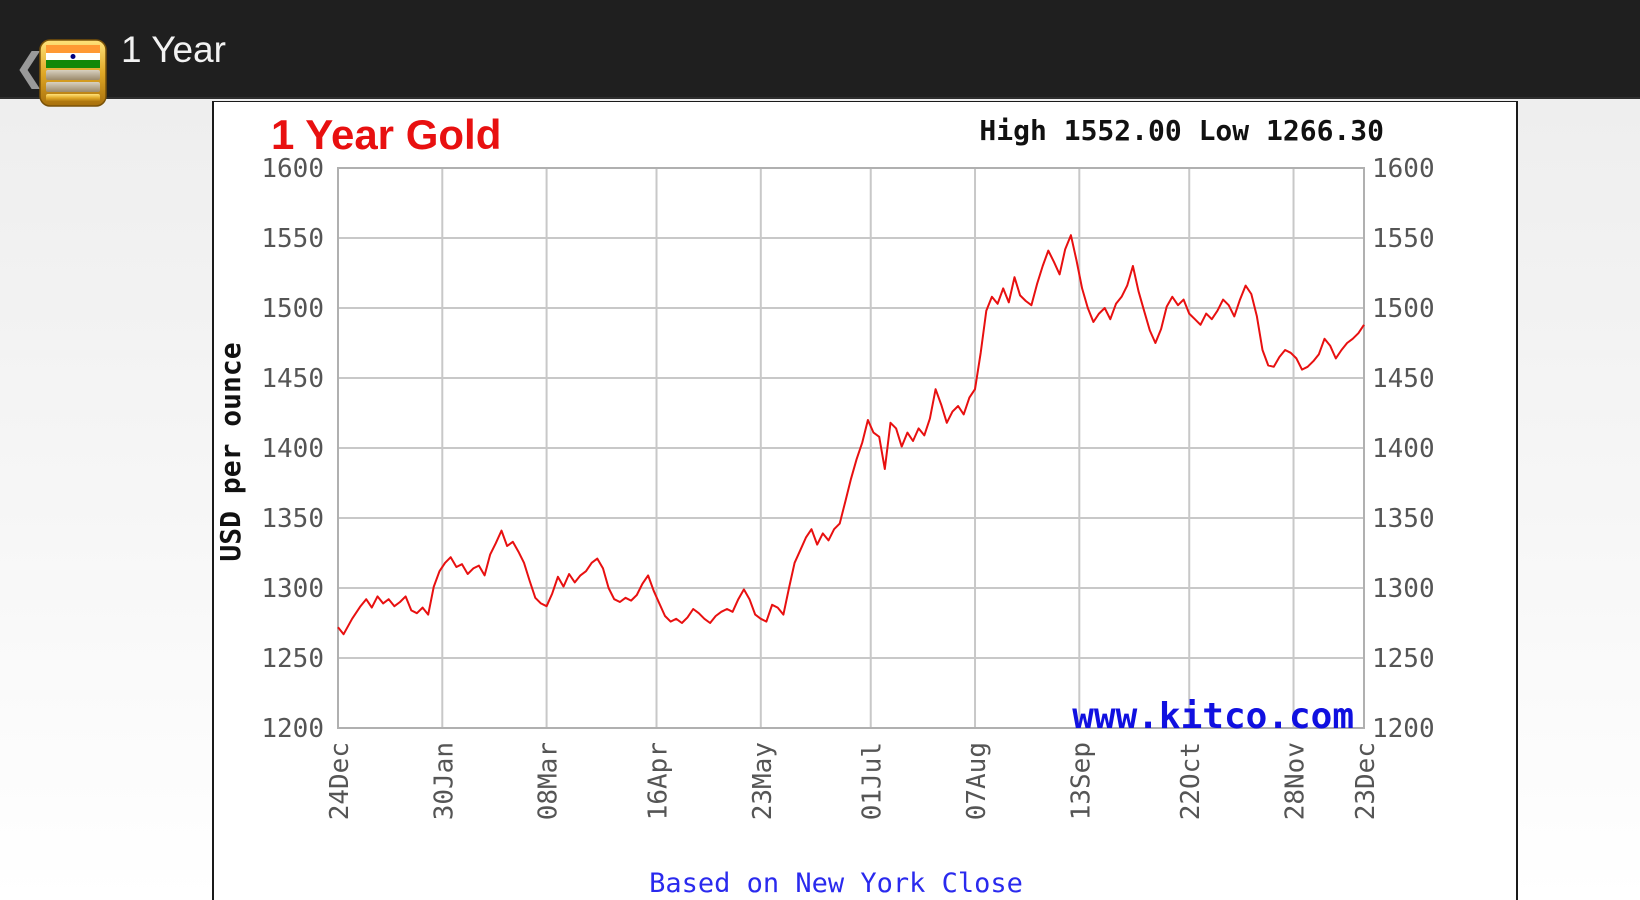  Describe the element at coordinates (444, 781) in the screenshot. I see `x-tick-label: 30Jan` at that location.